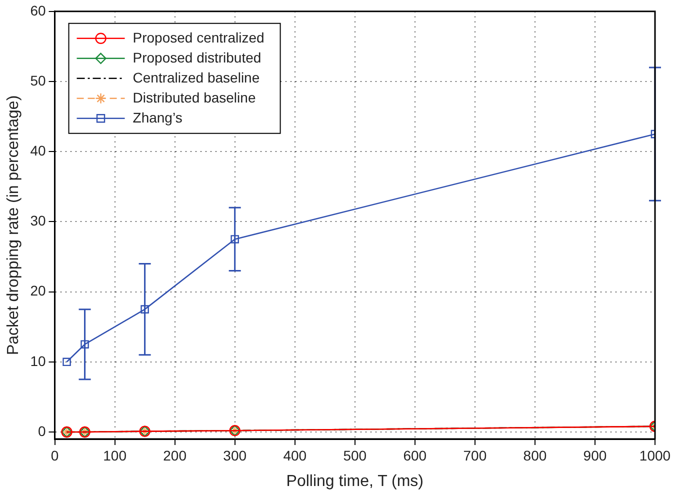 The width and height of the screenshot is (675, 495). What do you see at coordinates (54, 455) in the screenshot?
I see `x-tick-label: 0` at bounding box center [54, 455].